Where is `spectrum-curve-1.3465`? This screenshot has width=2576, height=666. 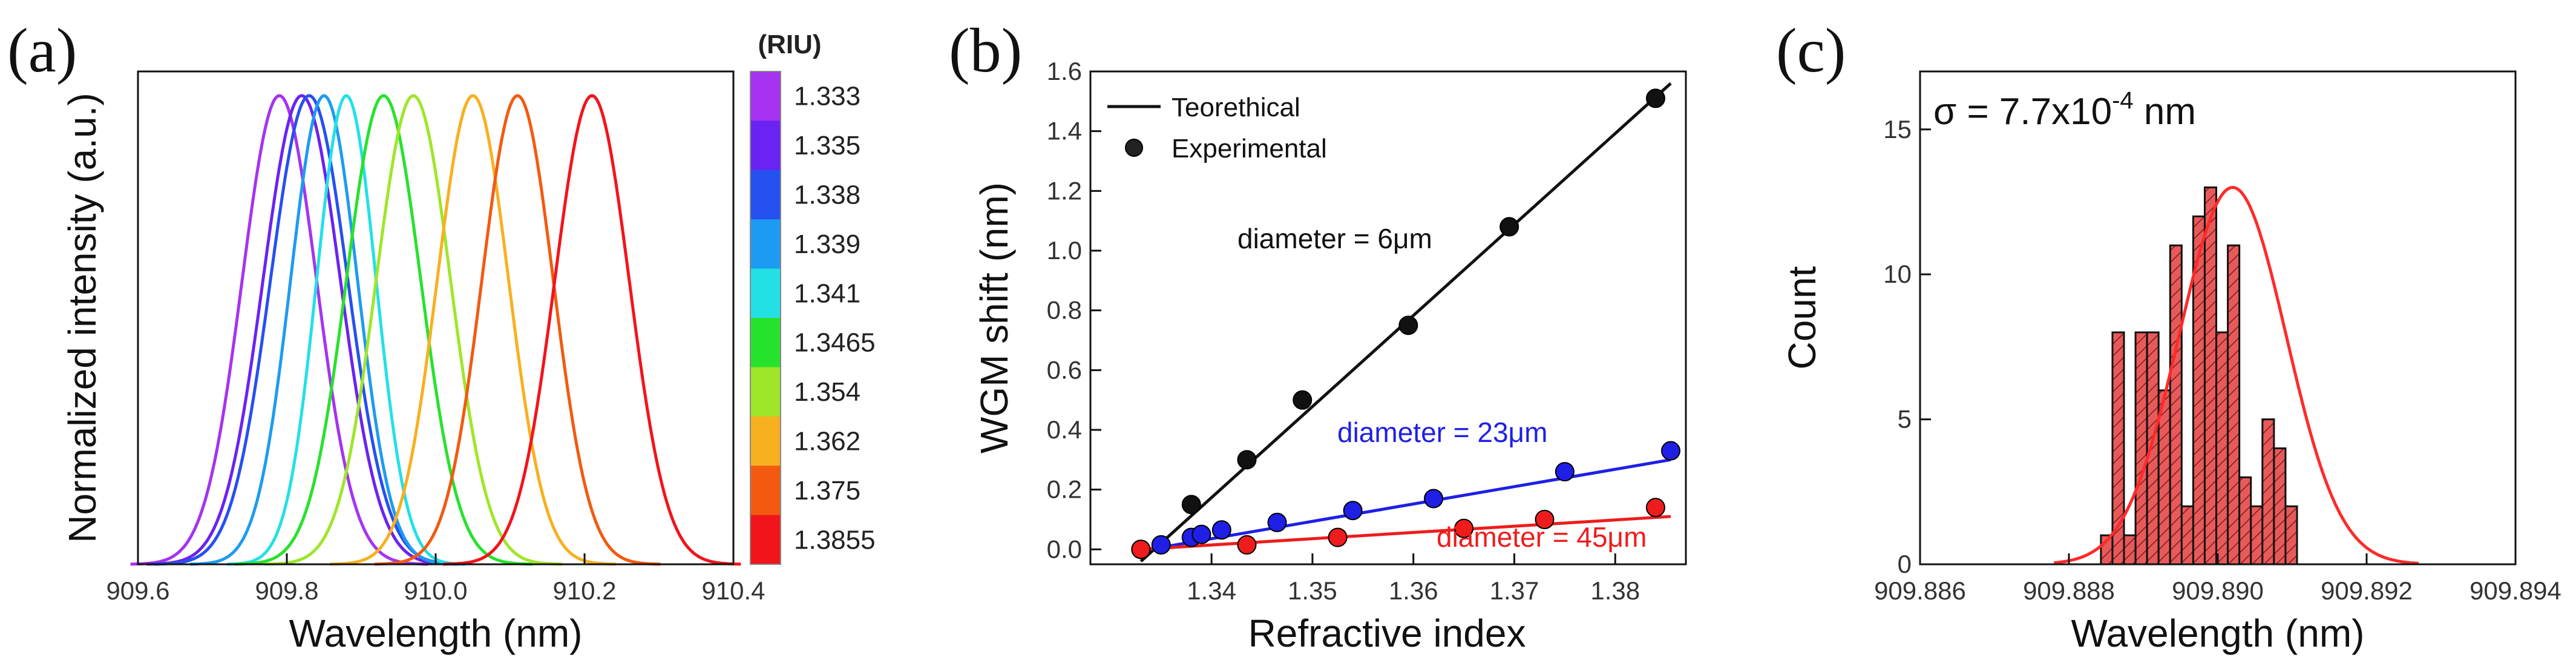
spectrum-curve-1.3465 is located at coordinates (383, 330).